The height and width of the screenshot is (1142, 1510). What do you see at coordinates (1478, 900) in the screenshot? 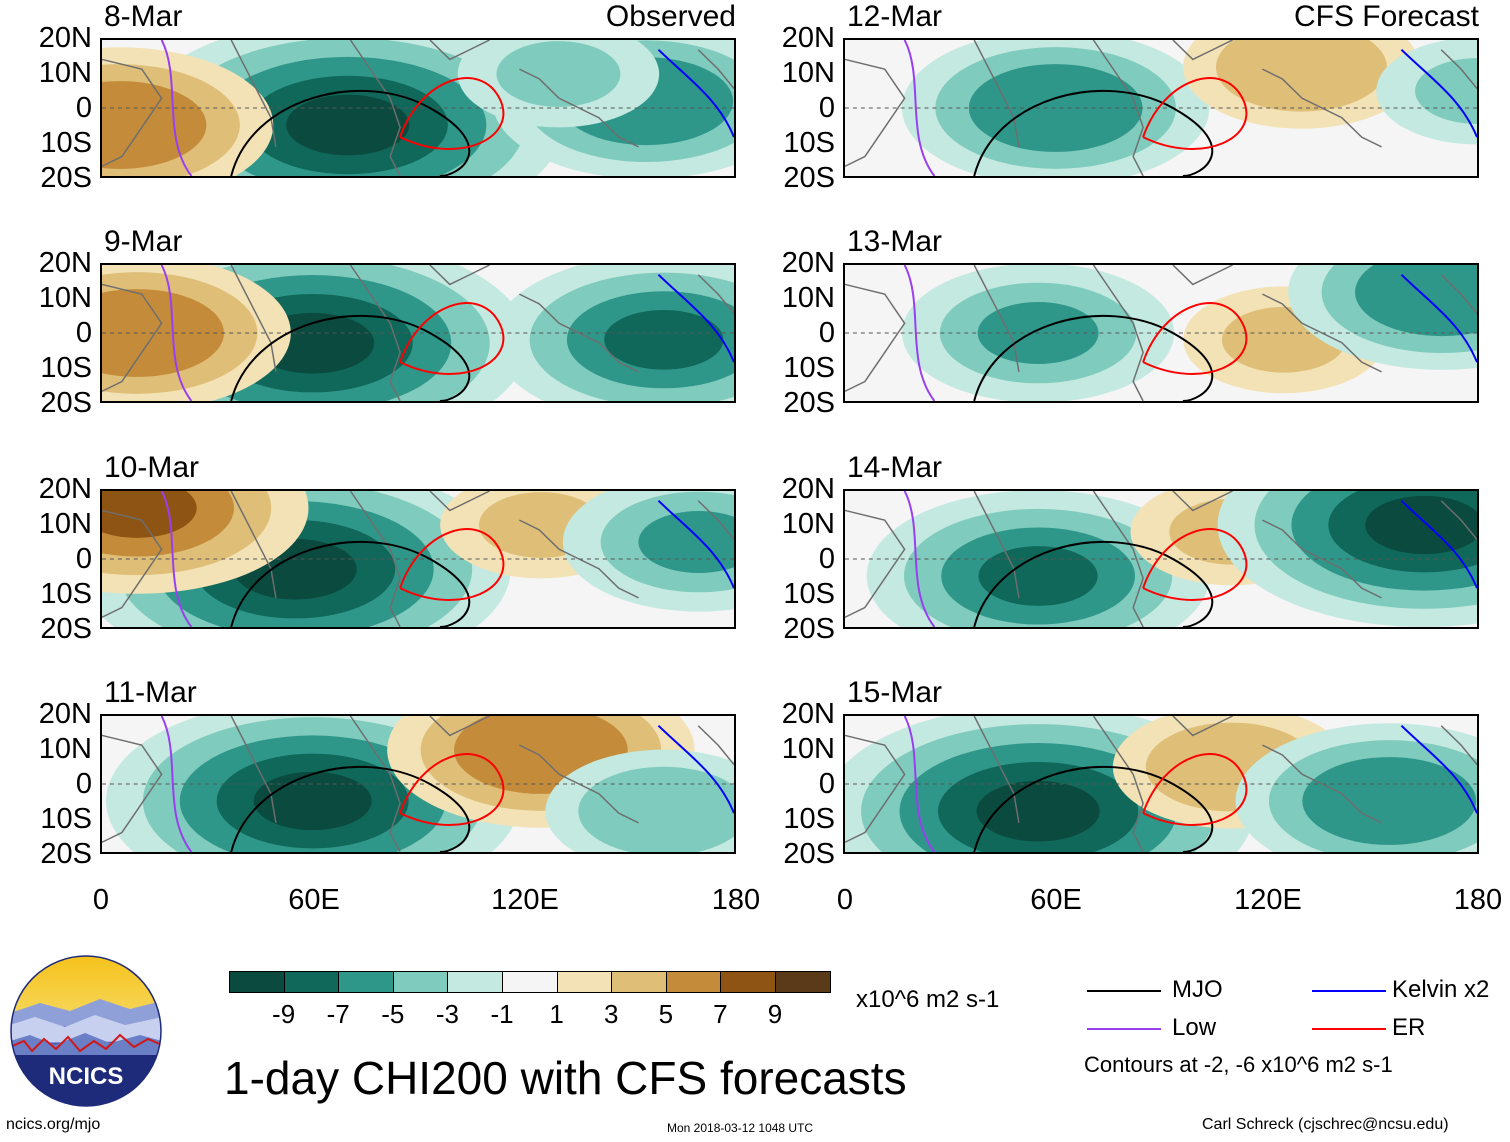
I see `lon-tick-right-180: 180` at bounding box center [1478, 900].